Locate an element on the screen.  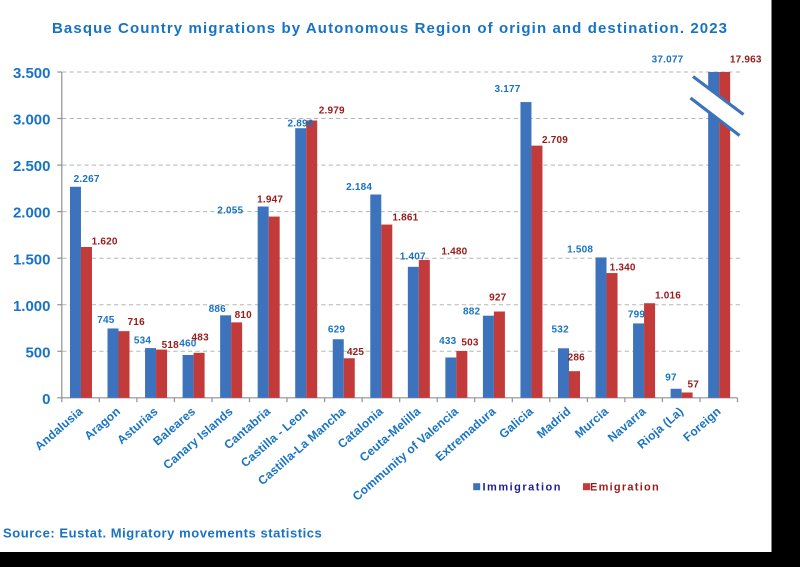
svg-text: 1.480 is located at coordinates (454, 252).